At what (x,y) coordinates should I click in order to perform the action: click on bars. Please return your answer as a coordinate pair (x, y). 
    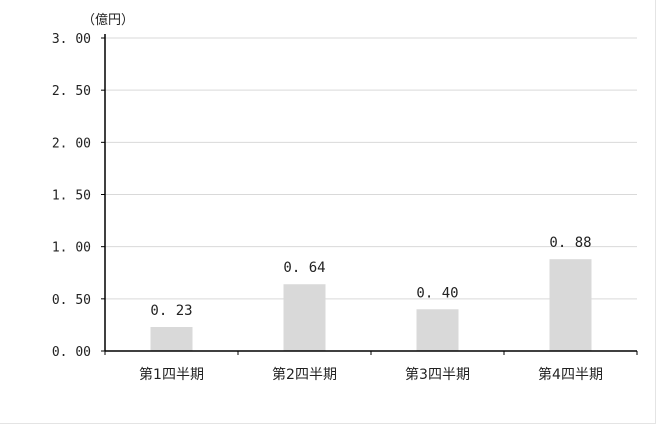
    Looking at the image, I should click on (371, 305).